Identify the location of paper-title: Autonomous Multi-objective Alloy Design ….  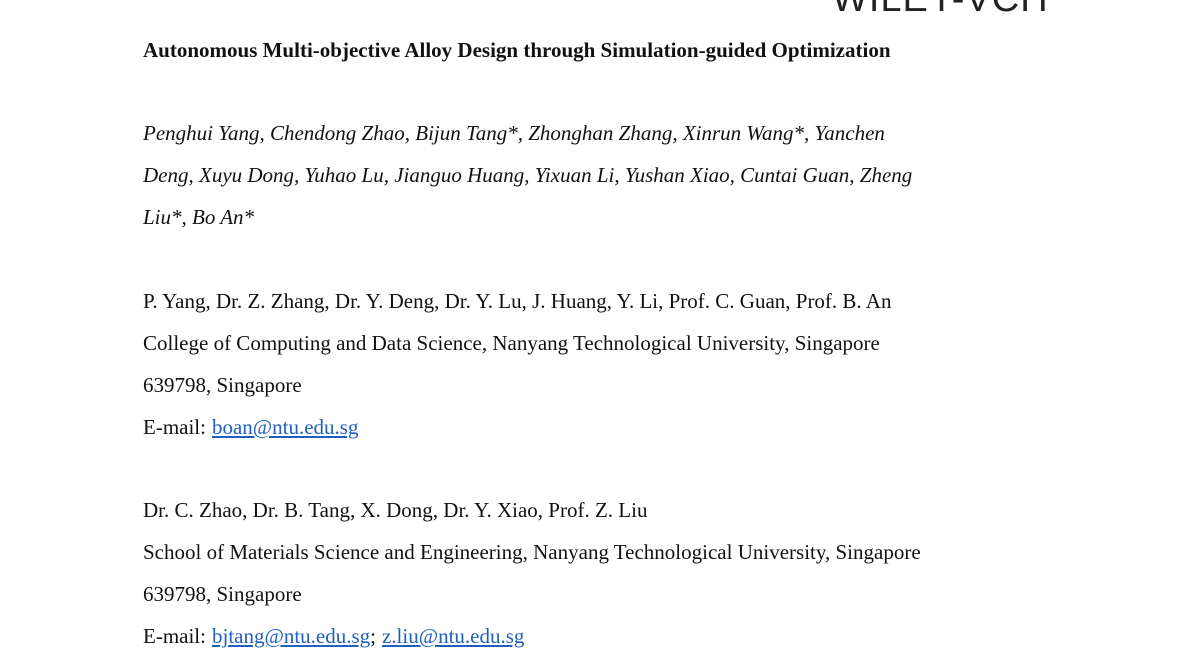
(517, 50).